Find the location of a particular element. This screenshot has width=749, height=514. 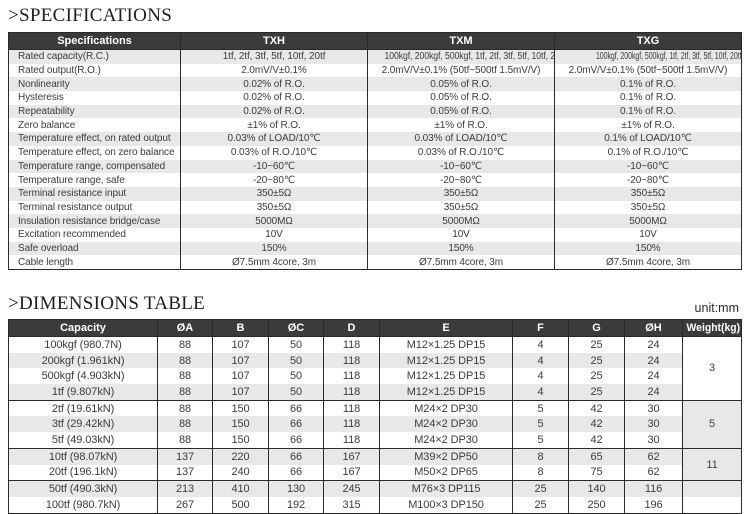

cell-text: 410 is located at coordinates (240, 489).